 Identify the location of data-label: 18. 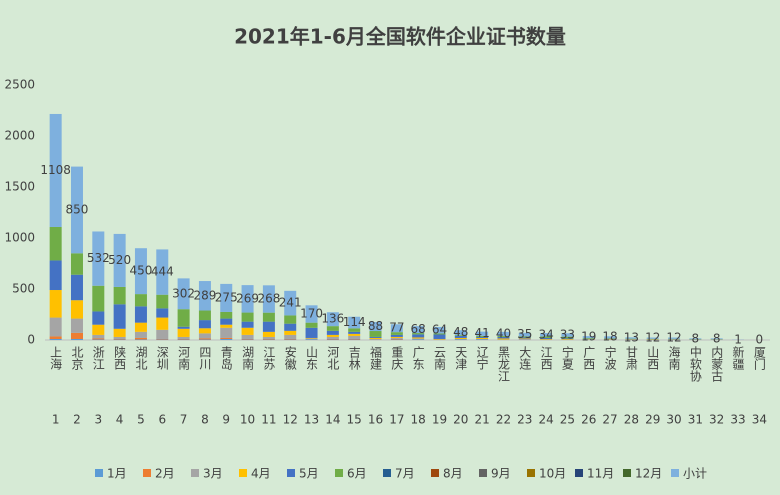
(609, 337).